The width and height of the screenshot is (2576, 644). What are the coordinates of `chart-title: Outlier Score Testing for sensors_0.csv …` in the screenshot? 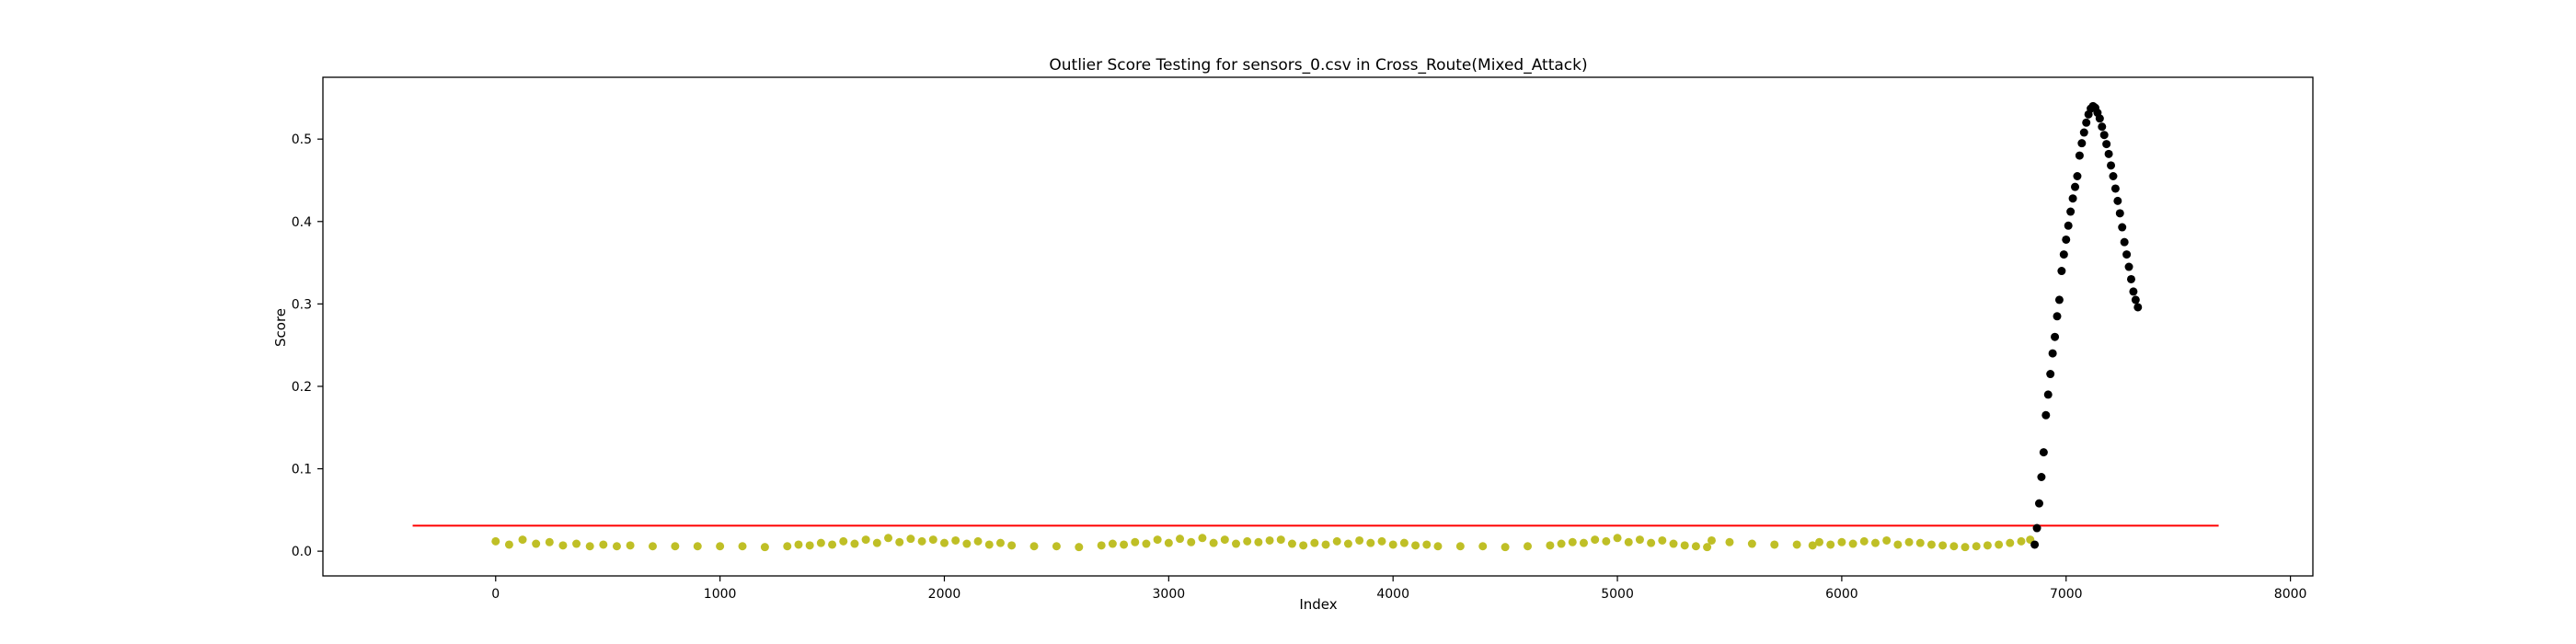 It's located at (1318, 65).